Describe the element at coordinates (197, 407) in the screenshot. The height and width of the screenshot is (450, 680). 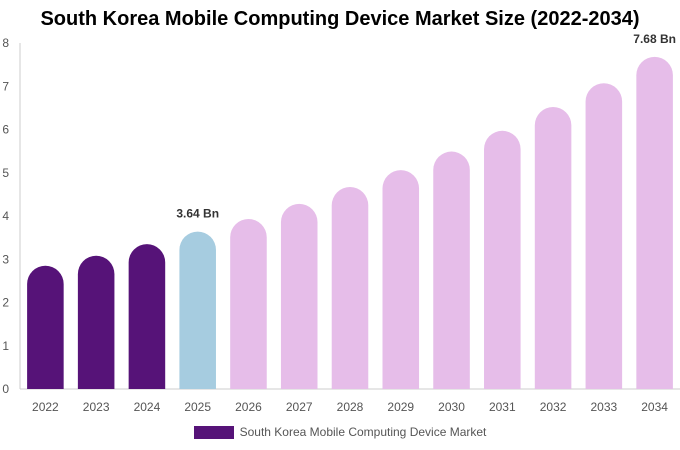
I see `x-tick-label: 2025` at that location.